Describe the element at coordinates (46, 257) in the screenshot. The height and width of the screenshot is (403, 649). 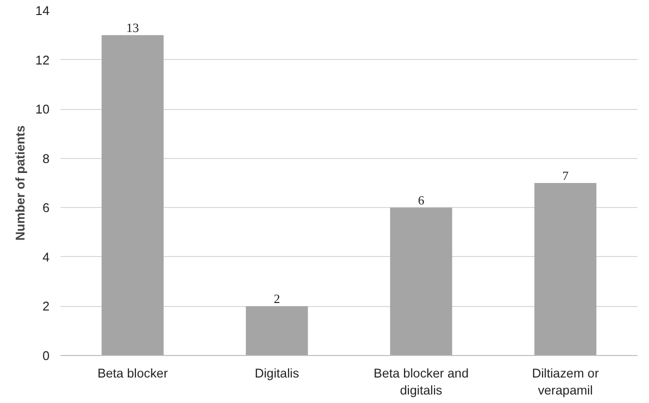
I see `y-tick-label: 4` at that location.